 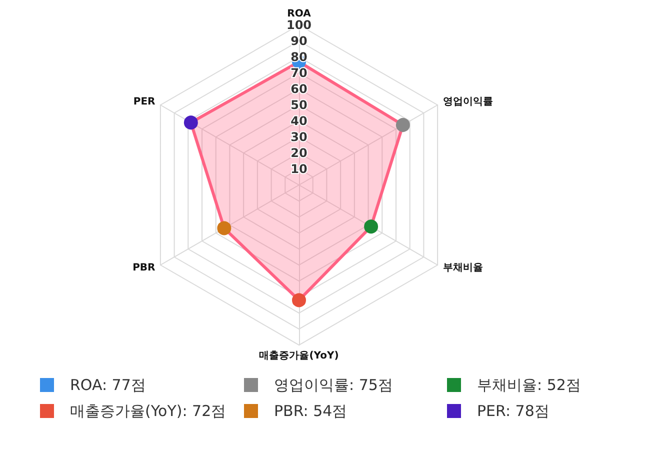 I want to click on spoke-label: 매출증가율(YoY), so click(x=299, y=356).